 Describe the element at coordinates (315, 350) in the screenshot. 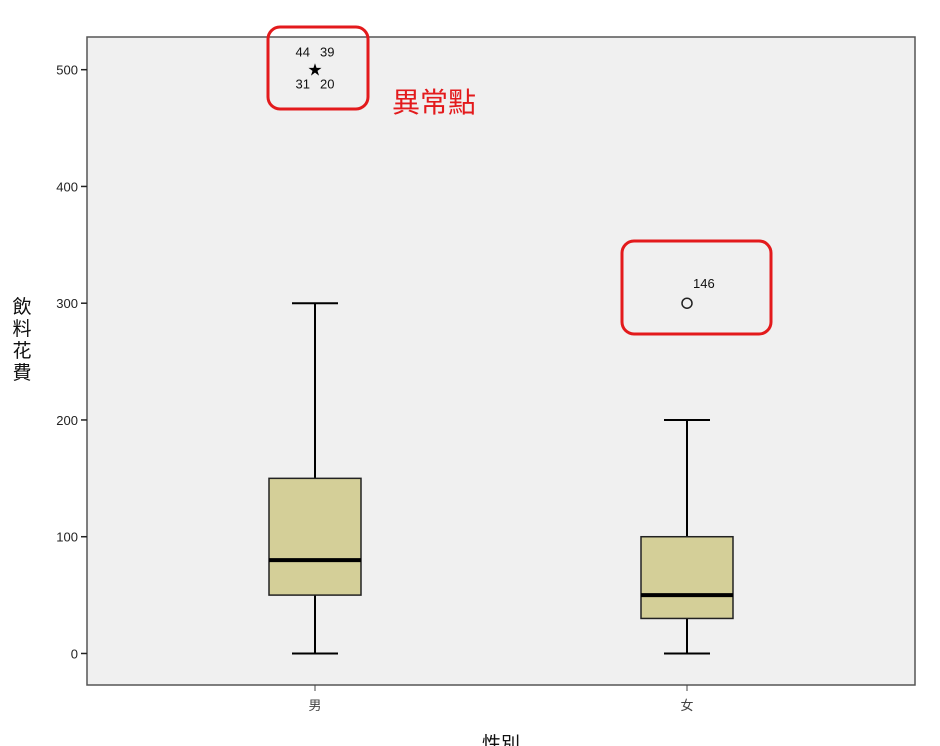

I see `box-男: ★44 39 31 20` at that location.